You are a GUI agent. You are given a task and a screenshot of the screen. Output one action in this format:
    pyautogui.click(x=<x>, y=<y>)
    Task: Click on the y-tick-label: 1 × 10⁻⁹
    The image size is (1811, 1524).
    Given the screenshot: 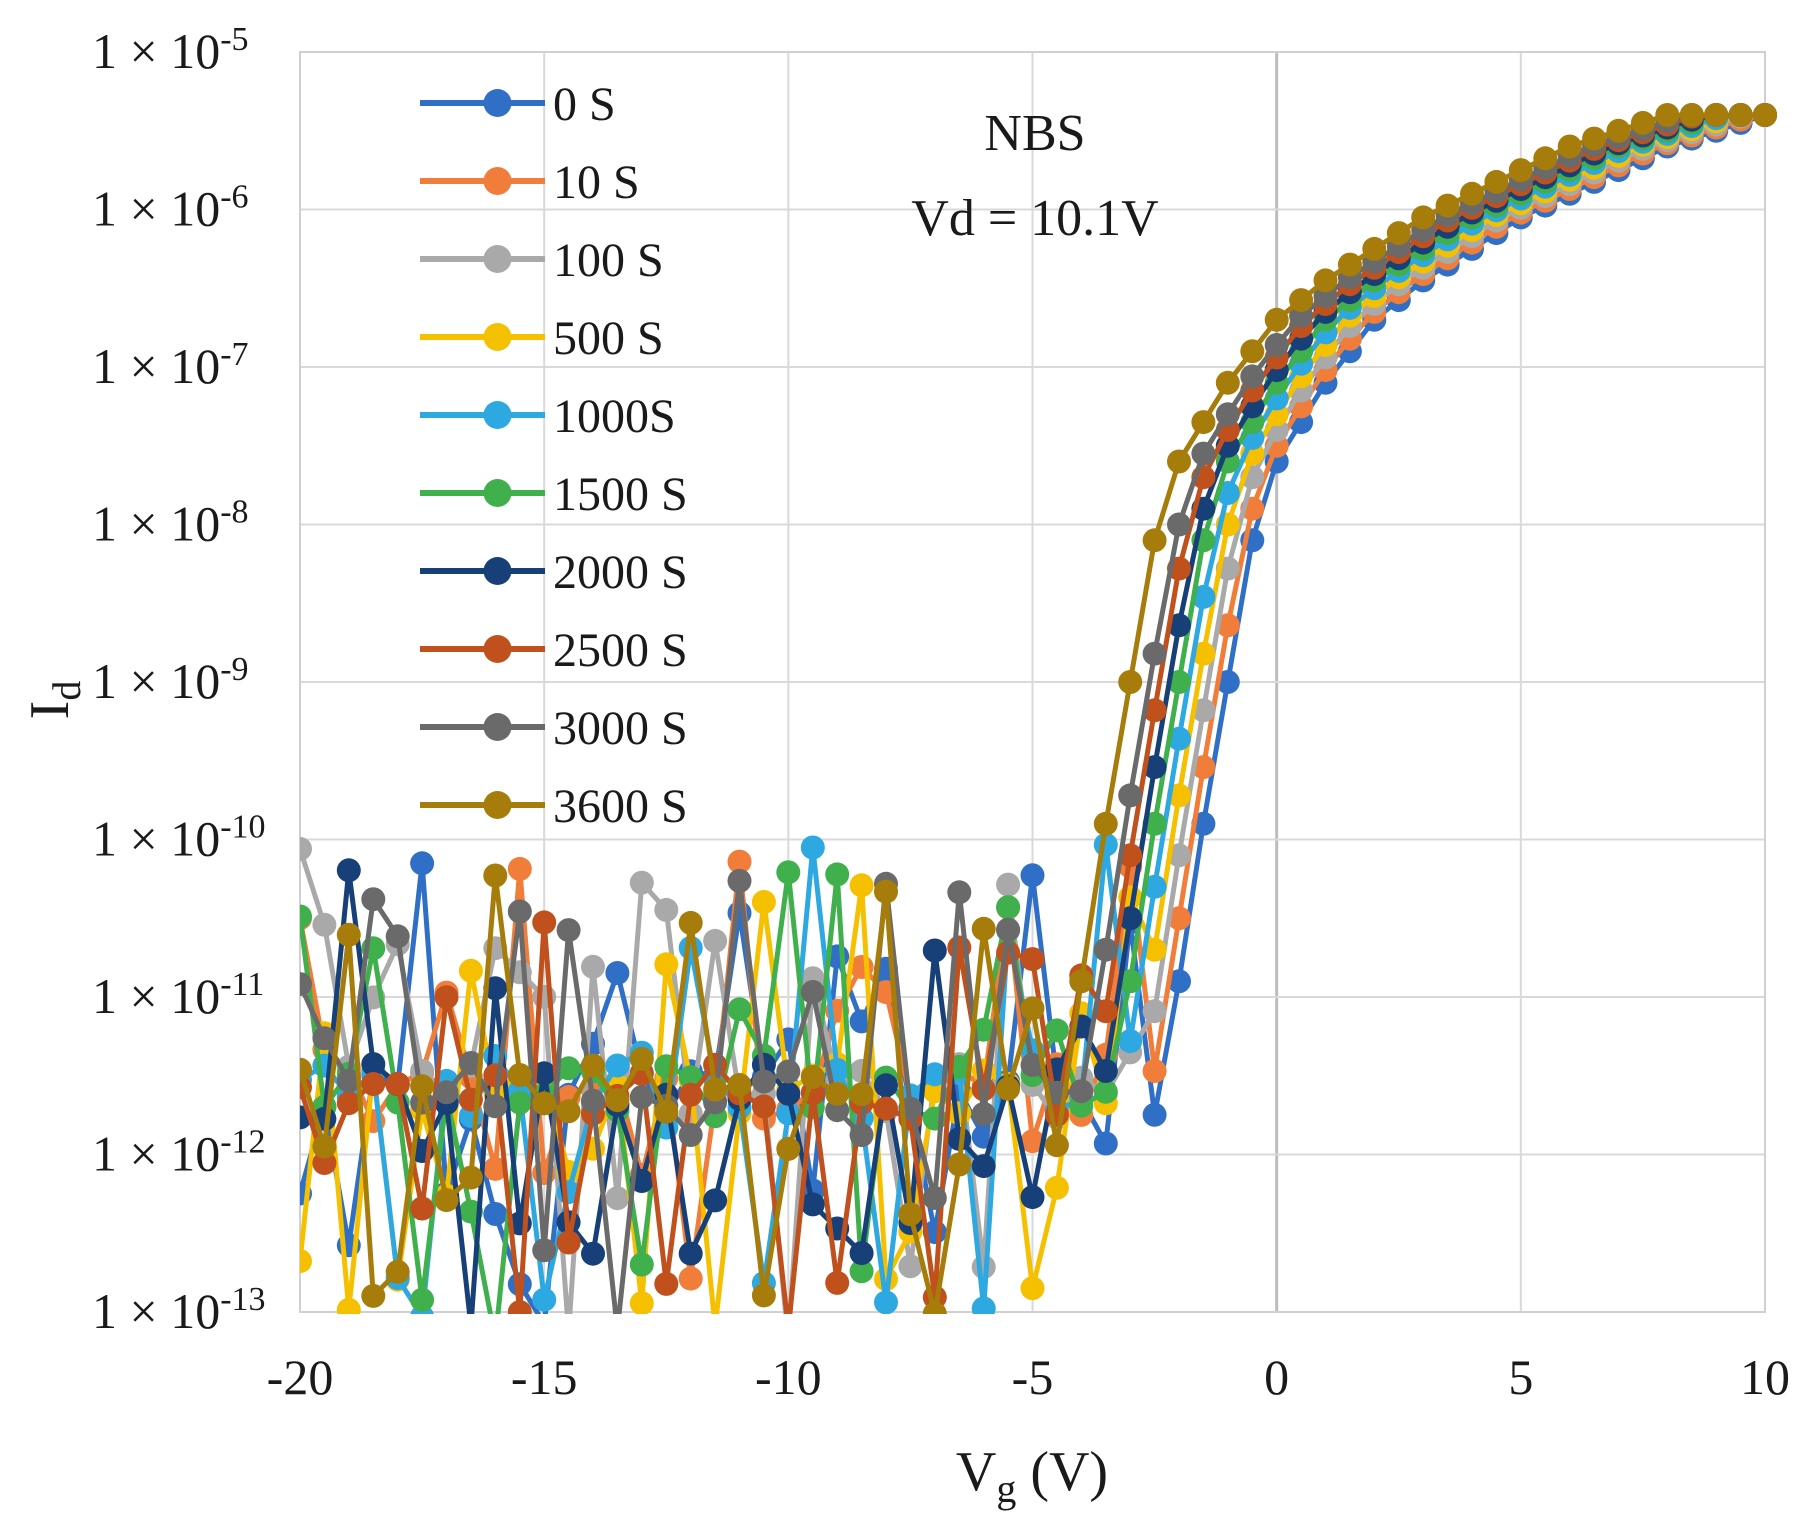 What is the action you would take?
    pyautogui.click(x=170, y=680)
    